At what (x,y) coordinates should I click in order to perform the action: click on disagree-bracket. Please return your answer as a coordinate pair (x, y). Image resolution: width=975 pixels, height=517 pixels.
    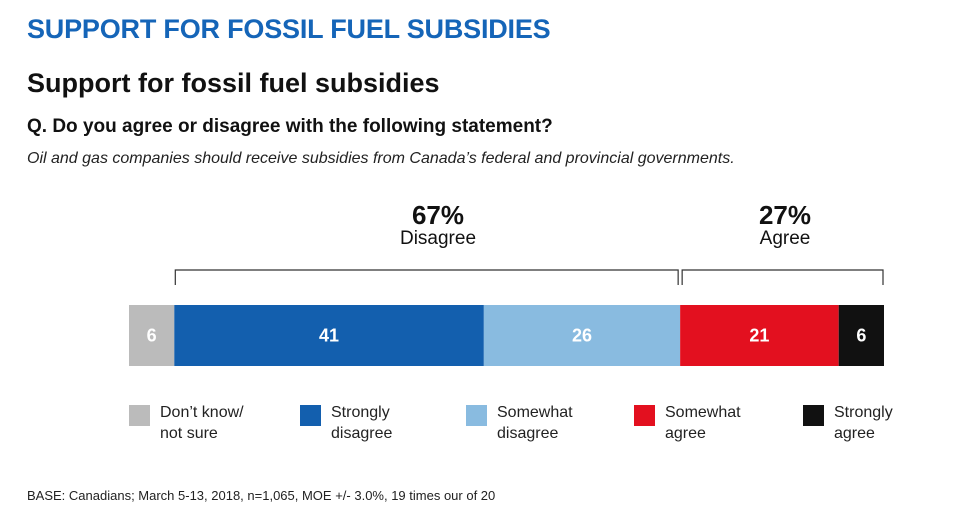
    Looking at the image, I should click on (426, 277).